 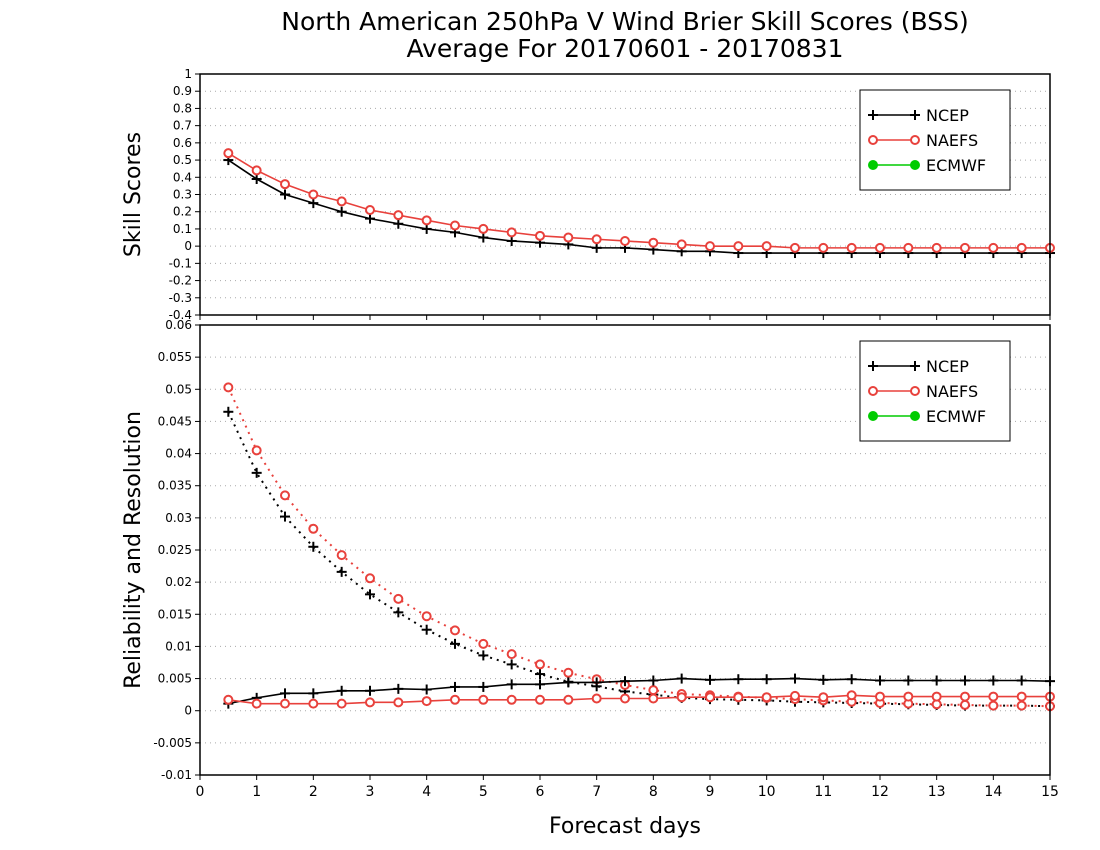 I want to click on x-tick-label: 15, so click(x=1050, y=792).